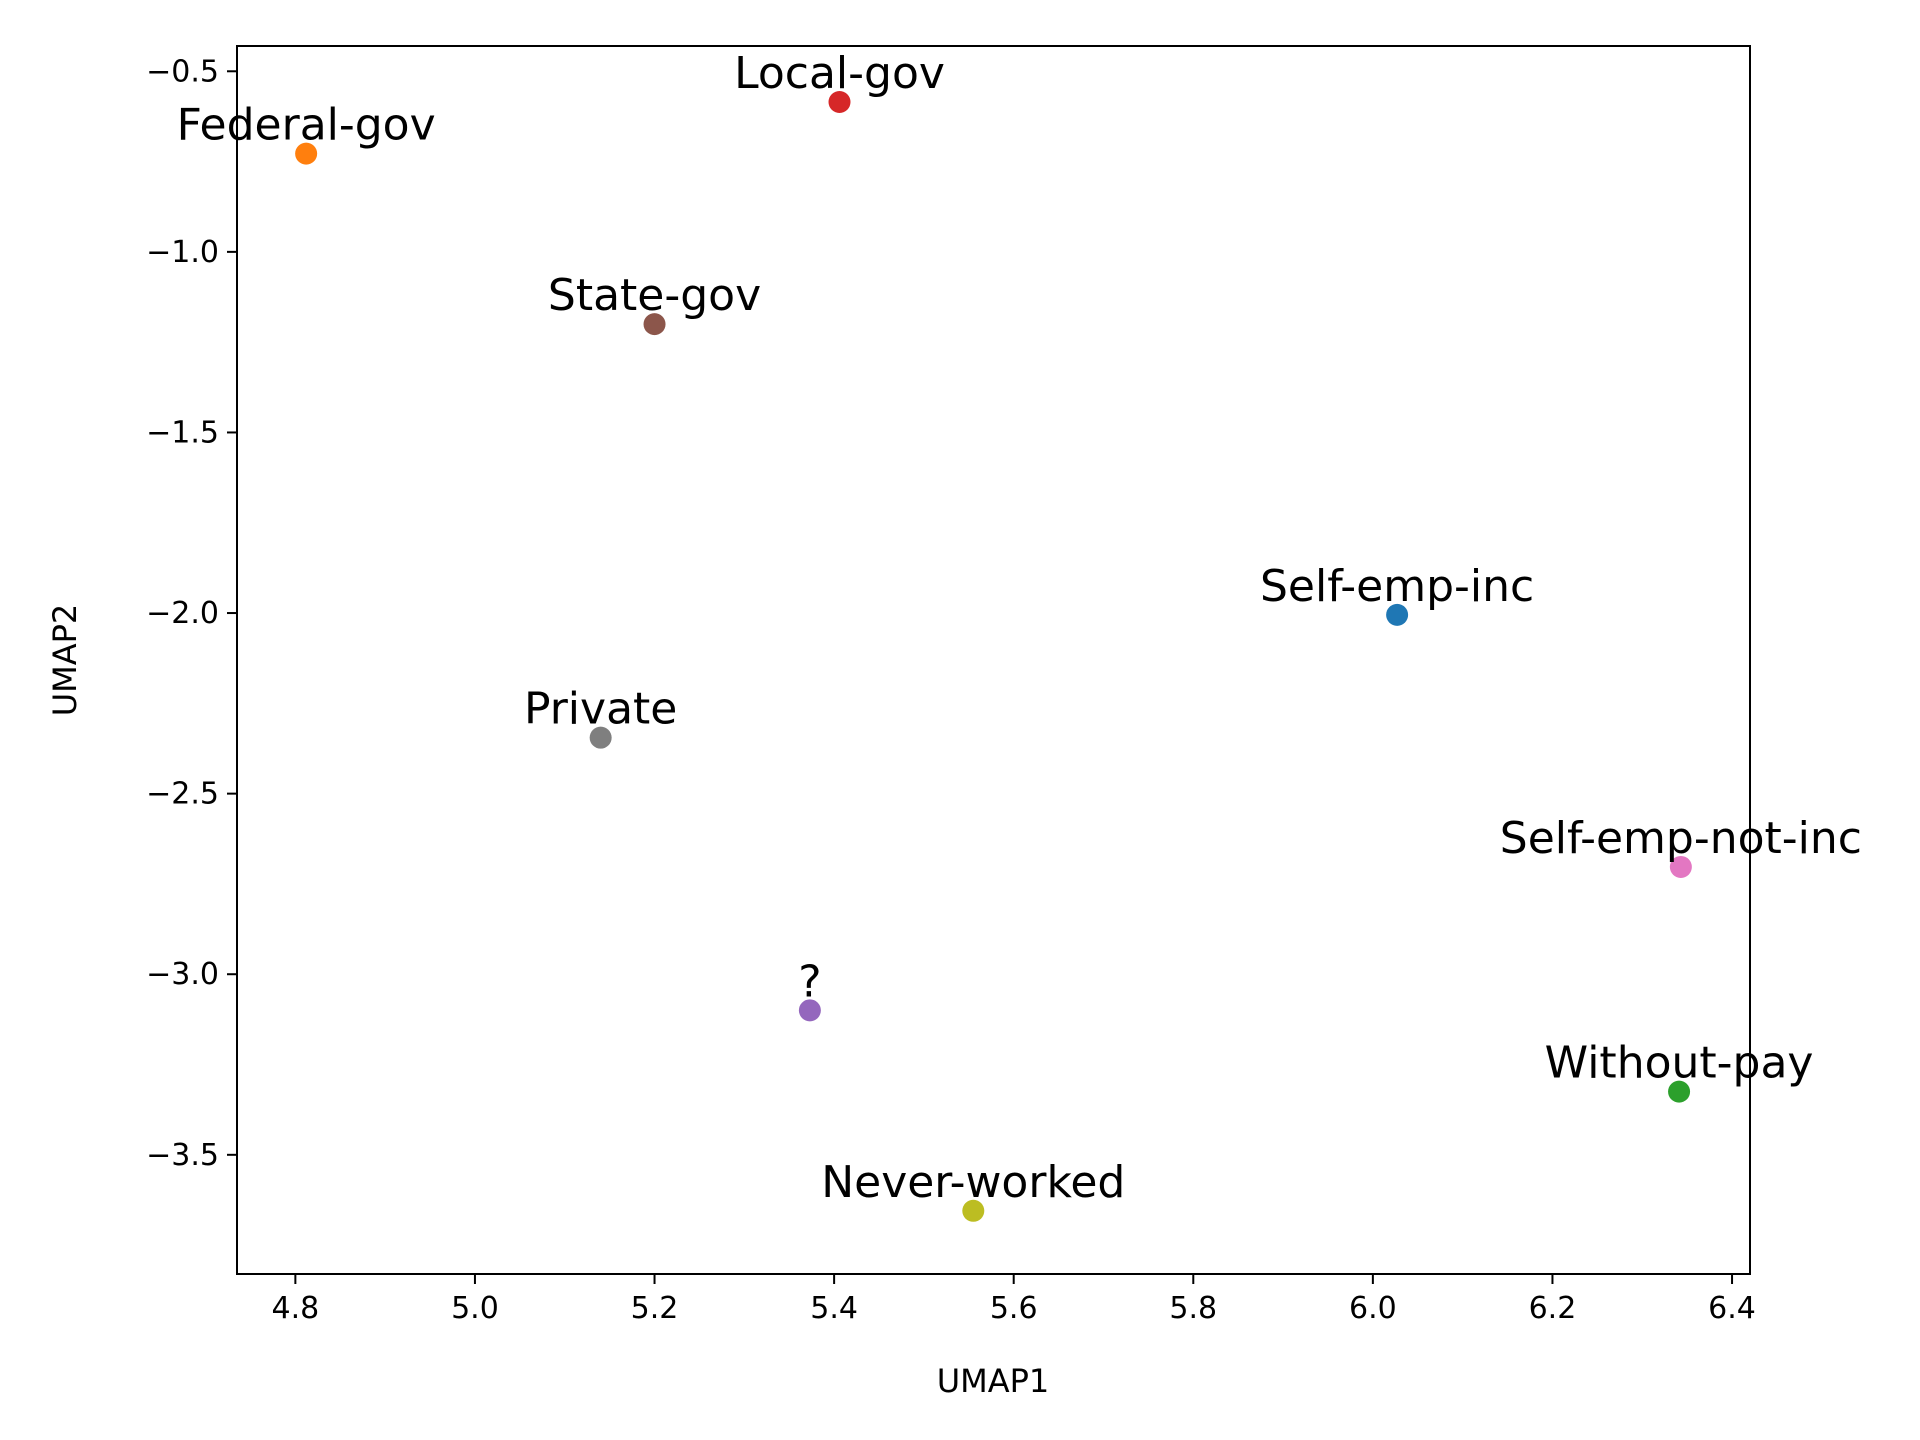  Describe the element at coordinates (475, 1308) in the screenshot. I see `x-tick-label: 5.0` at that location.